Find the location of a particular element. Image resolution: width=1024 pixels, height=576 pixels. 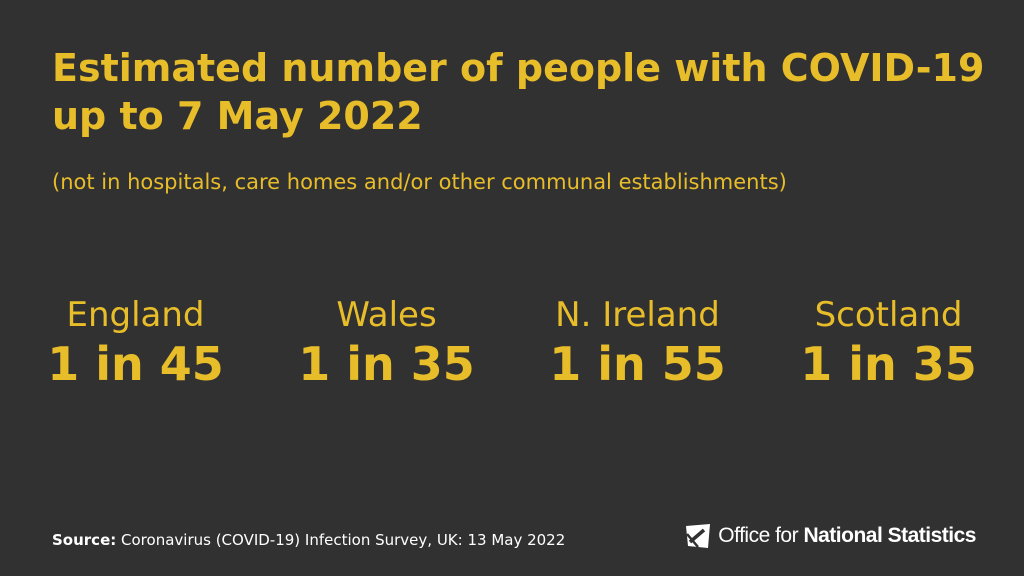

stat-northern-ireland: N. Ireland 1 in 55 is located at coordinates (637, 343).